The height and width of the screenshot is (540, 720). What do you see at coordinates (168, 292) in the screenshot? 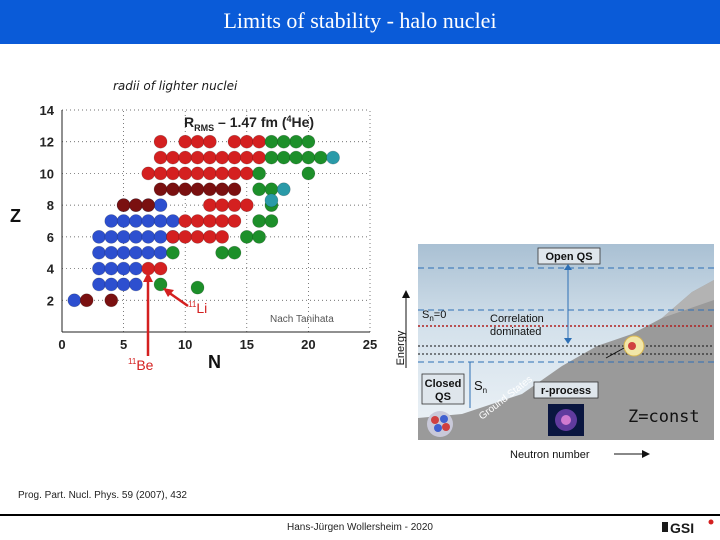
I see `li-arrowhead` at bounding box center [168, 292].